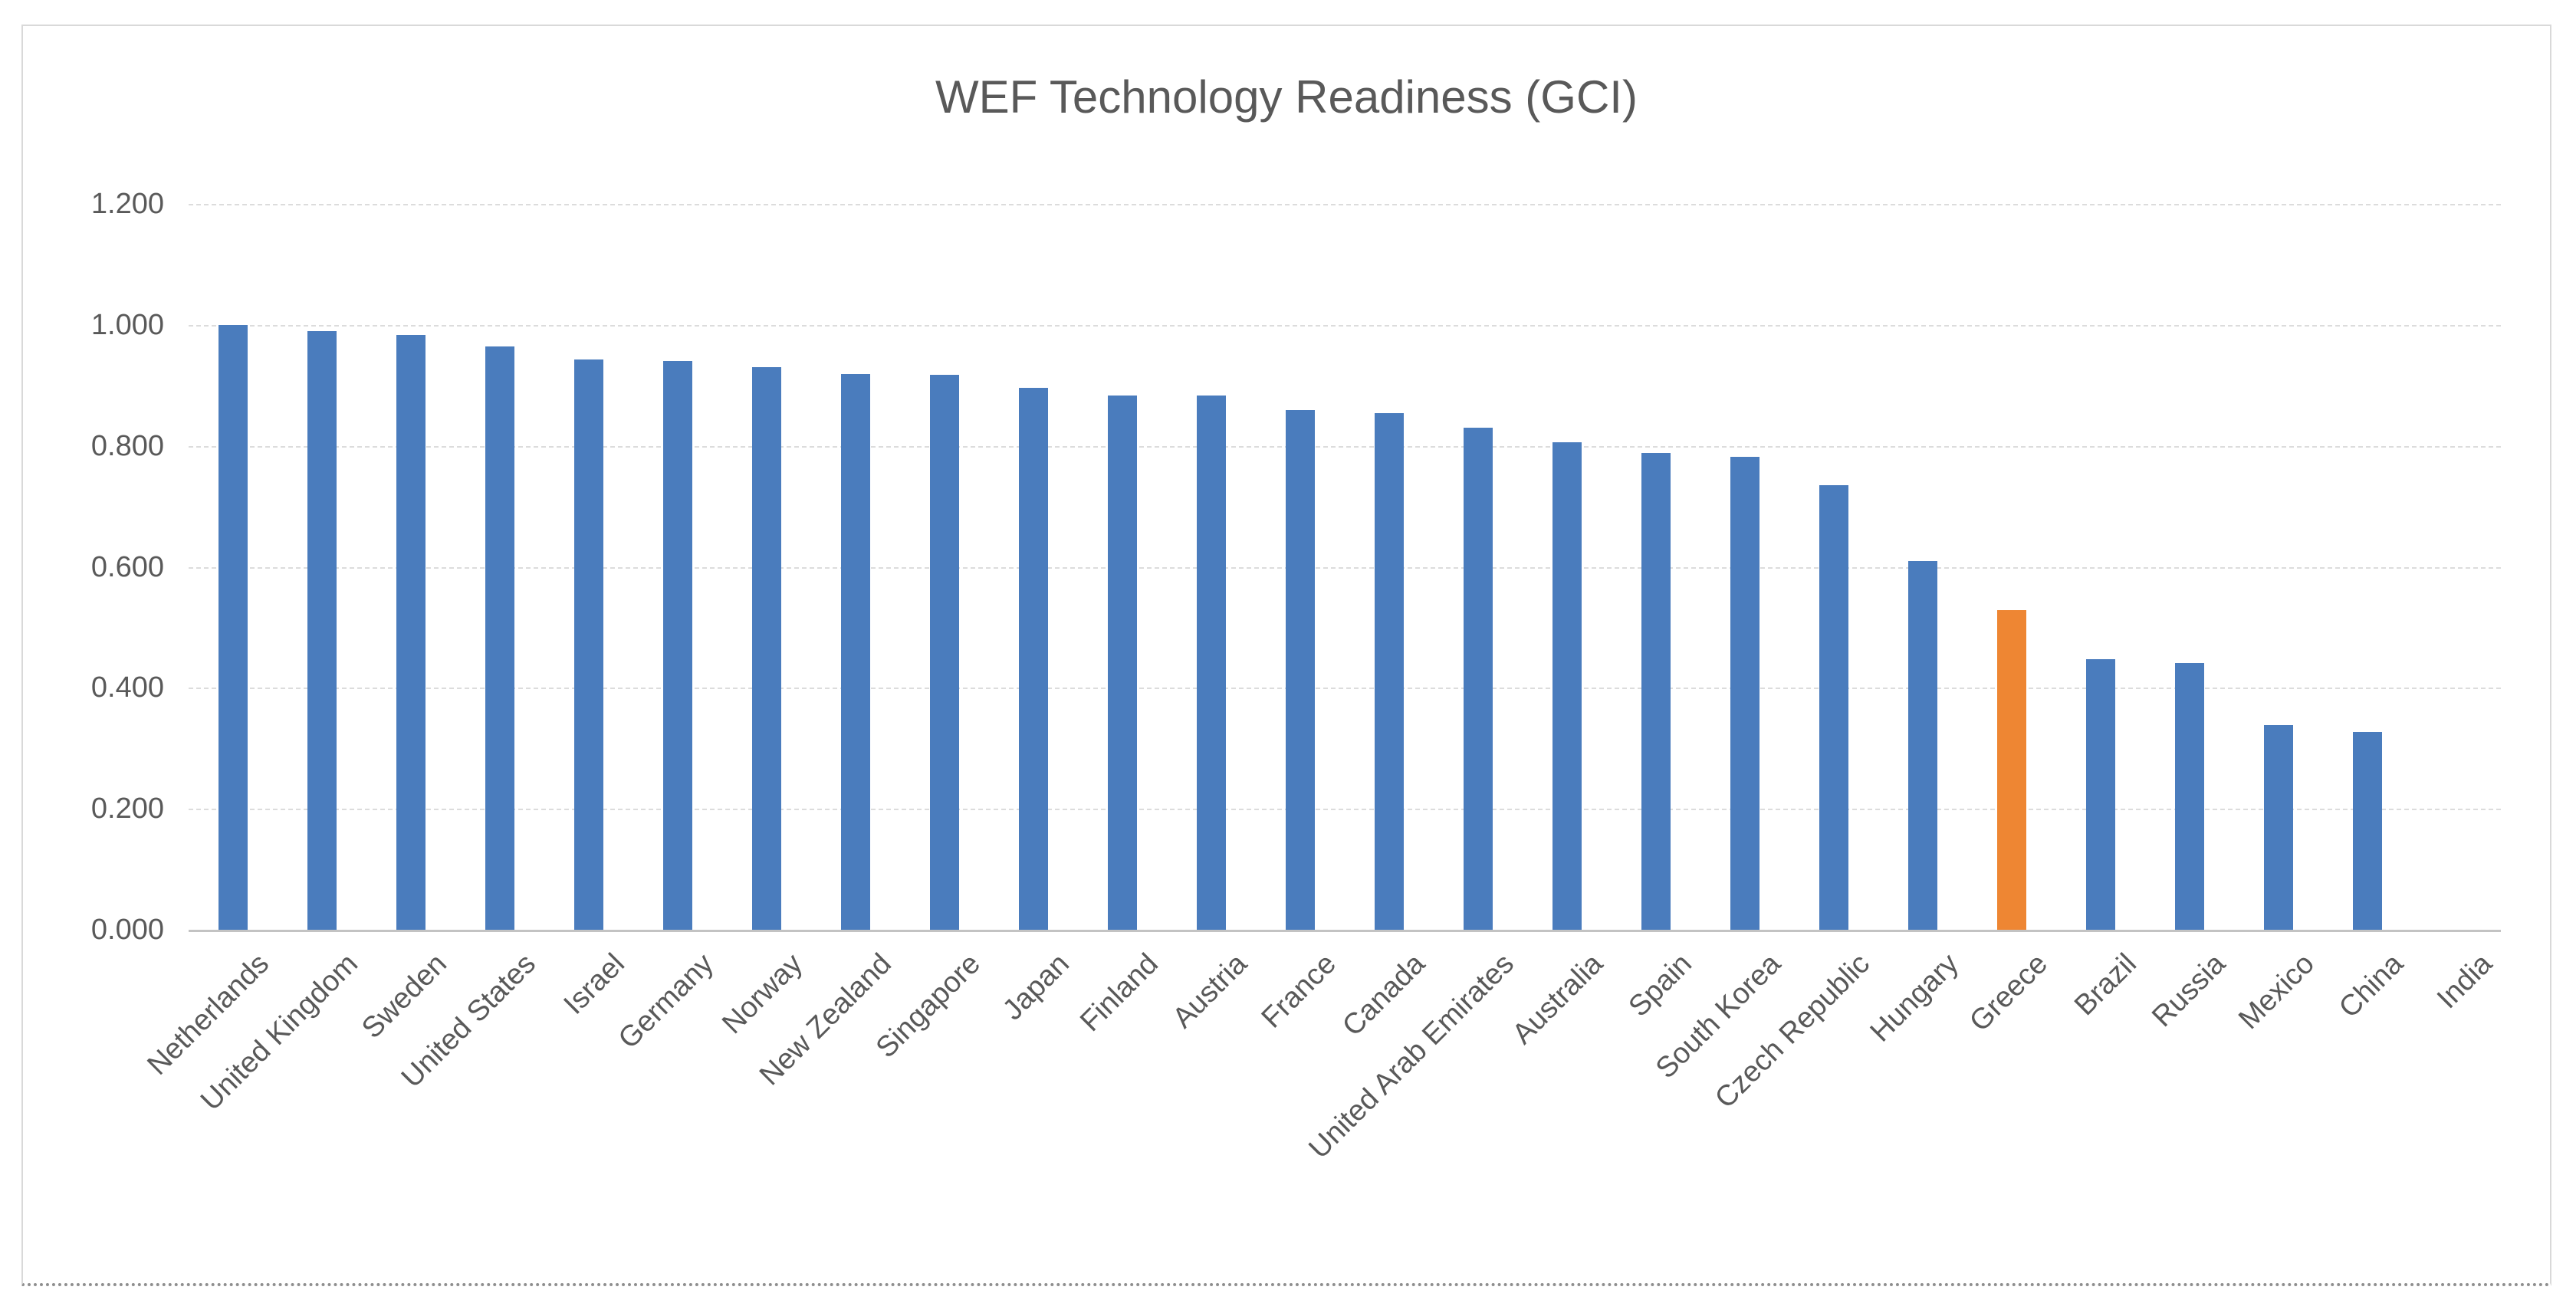  I want to click on y-axis-tick-label: 1.000, so click(127, 325).